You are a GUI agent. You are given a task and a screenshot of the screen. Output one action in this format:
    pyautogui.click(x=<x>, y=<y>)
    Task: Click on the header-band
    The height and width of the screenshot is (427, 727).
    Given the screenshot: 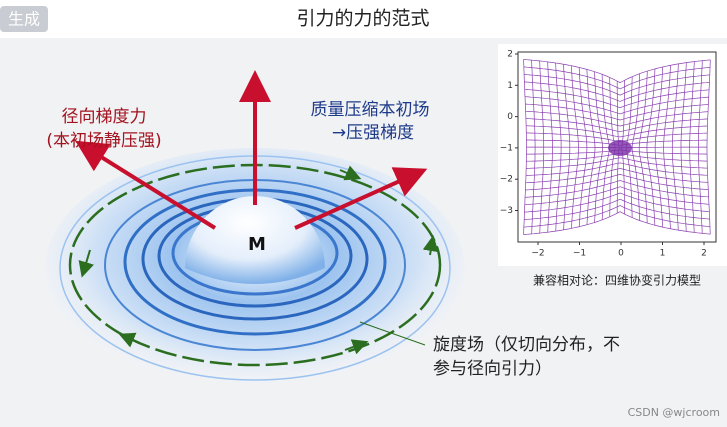 What is the action you would take?
    pyautogui.click(x=363, y=19)
    